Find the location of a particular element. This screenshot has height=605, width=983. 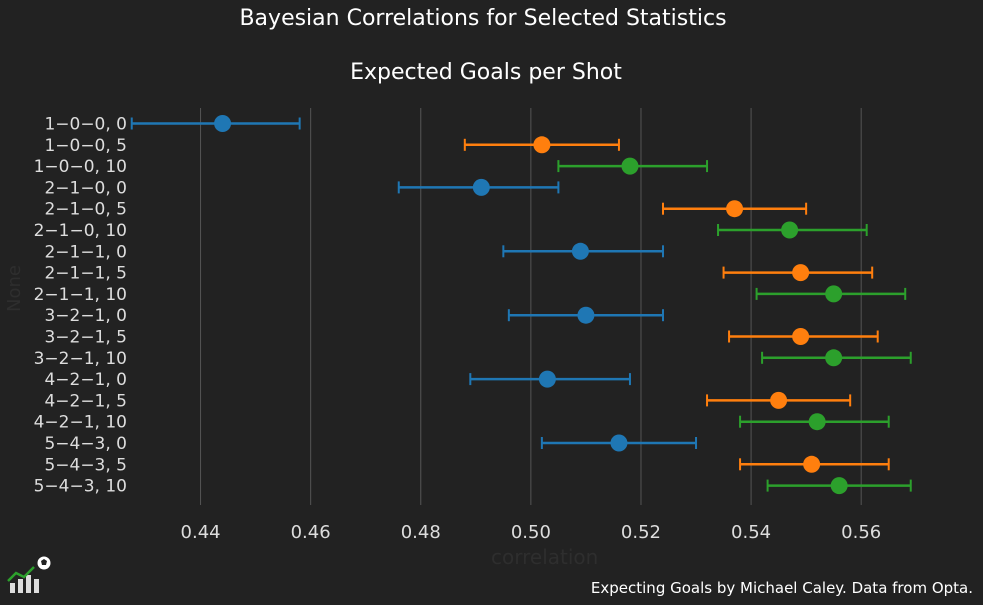

y-tick-label: 4−2−1, 10 is located at coordinates (80, 423).